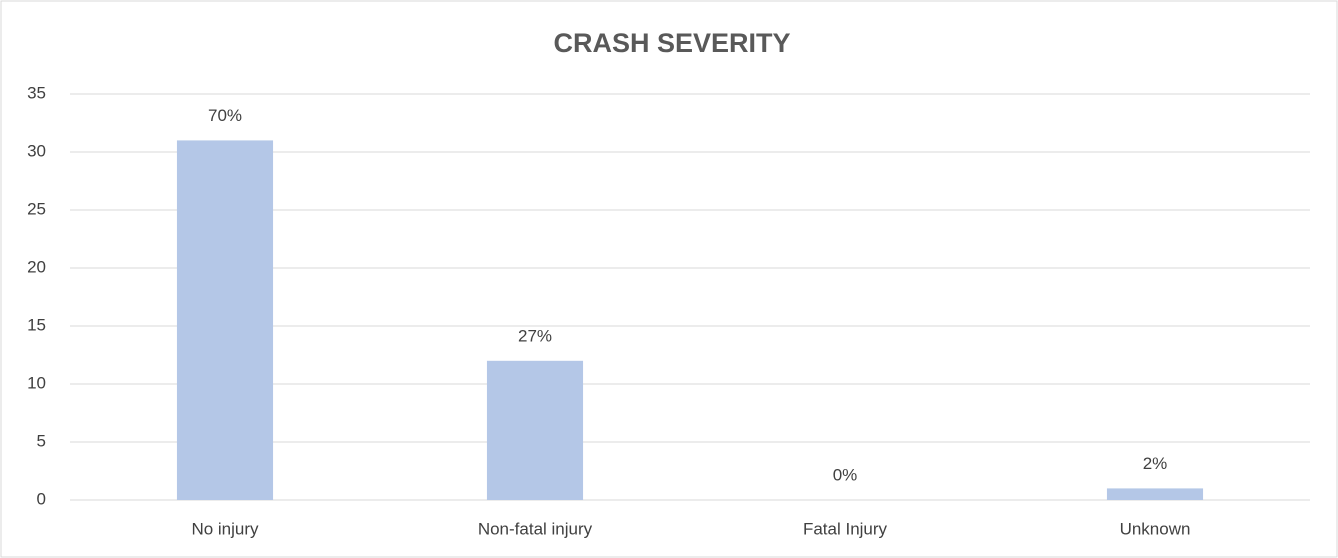  What do you see at coordinates (225, 115) in the screenshot?
I see `data-label: 70%` at bounding box center [225, 115].